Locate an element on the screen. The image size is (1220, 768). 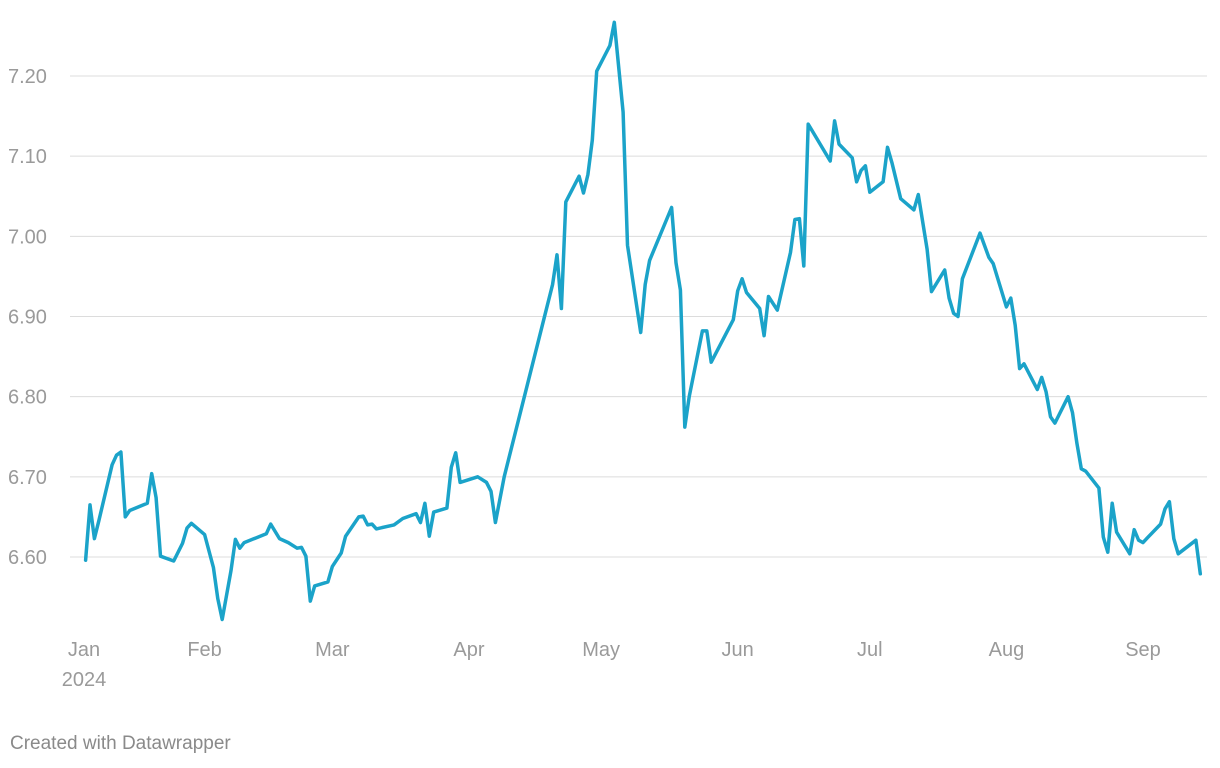
x-tick-label: Aug is located at coordinates (1007, 650).